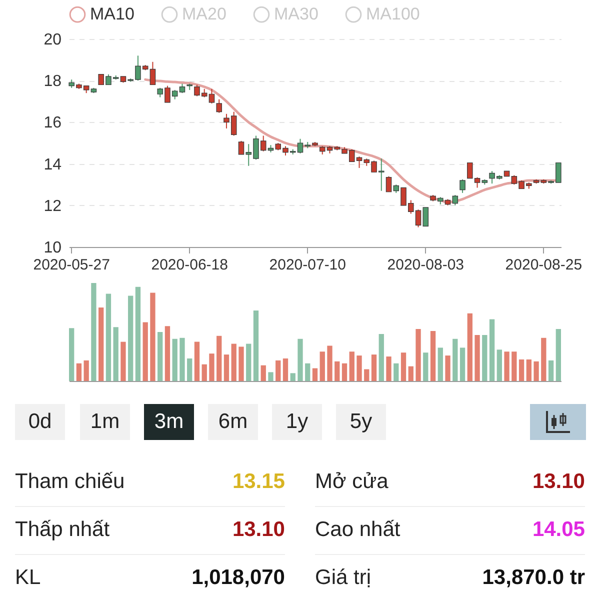 Image resolution: width=600 pixels, height=600 pixels. What do you see at coordinates (361, 422) in the screenshot?
I see `text: 5y` at bounding box center [361, 422].